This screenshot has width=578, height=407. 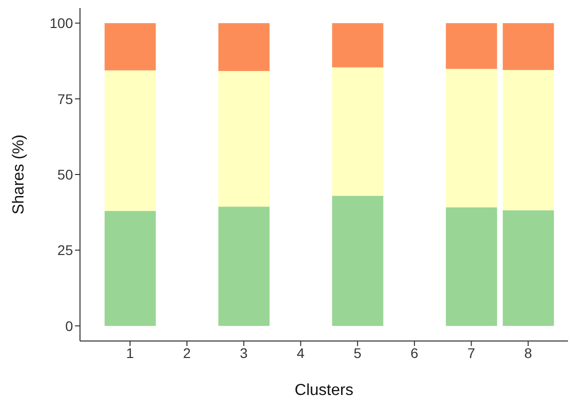 What do you see at coordinates (358, 352) in the screenshot?
I see `x-tick-label: 5` at bounding box center [358, 352].